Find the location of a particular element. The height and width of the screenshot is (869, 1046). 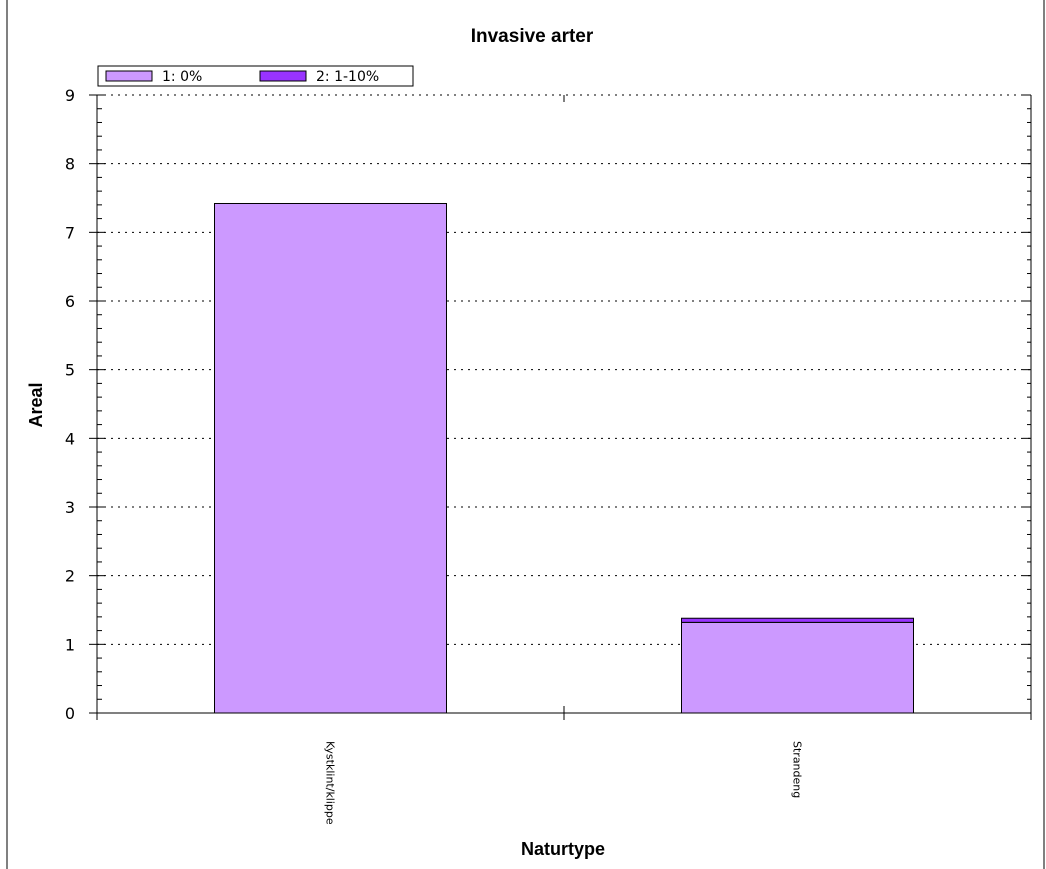

y-tick-label: 8 is located at coordinates (70, 164).